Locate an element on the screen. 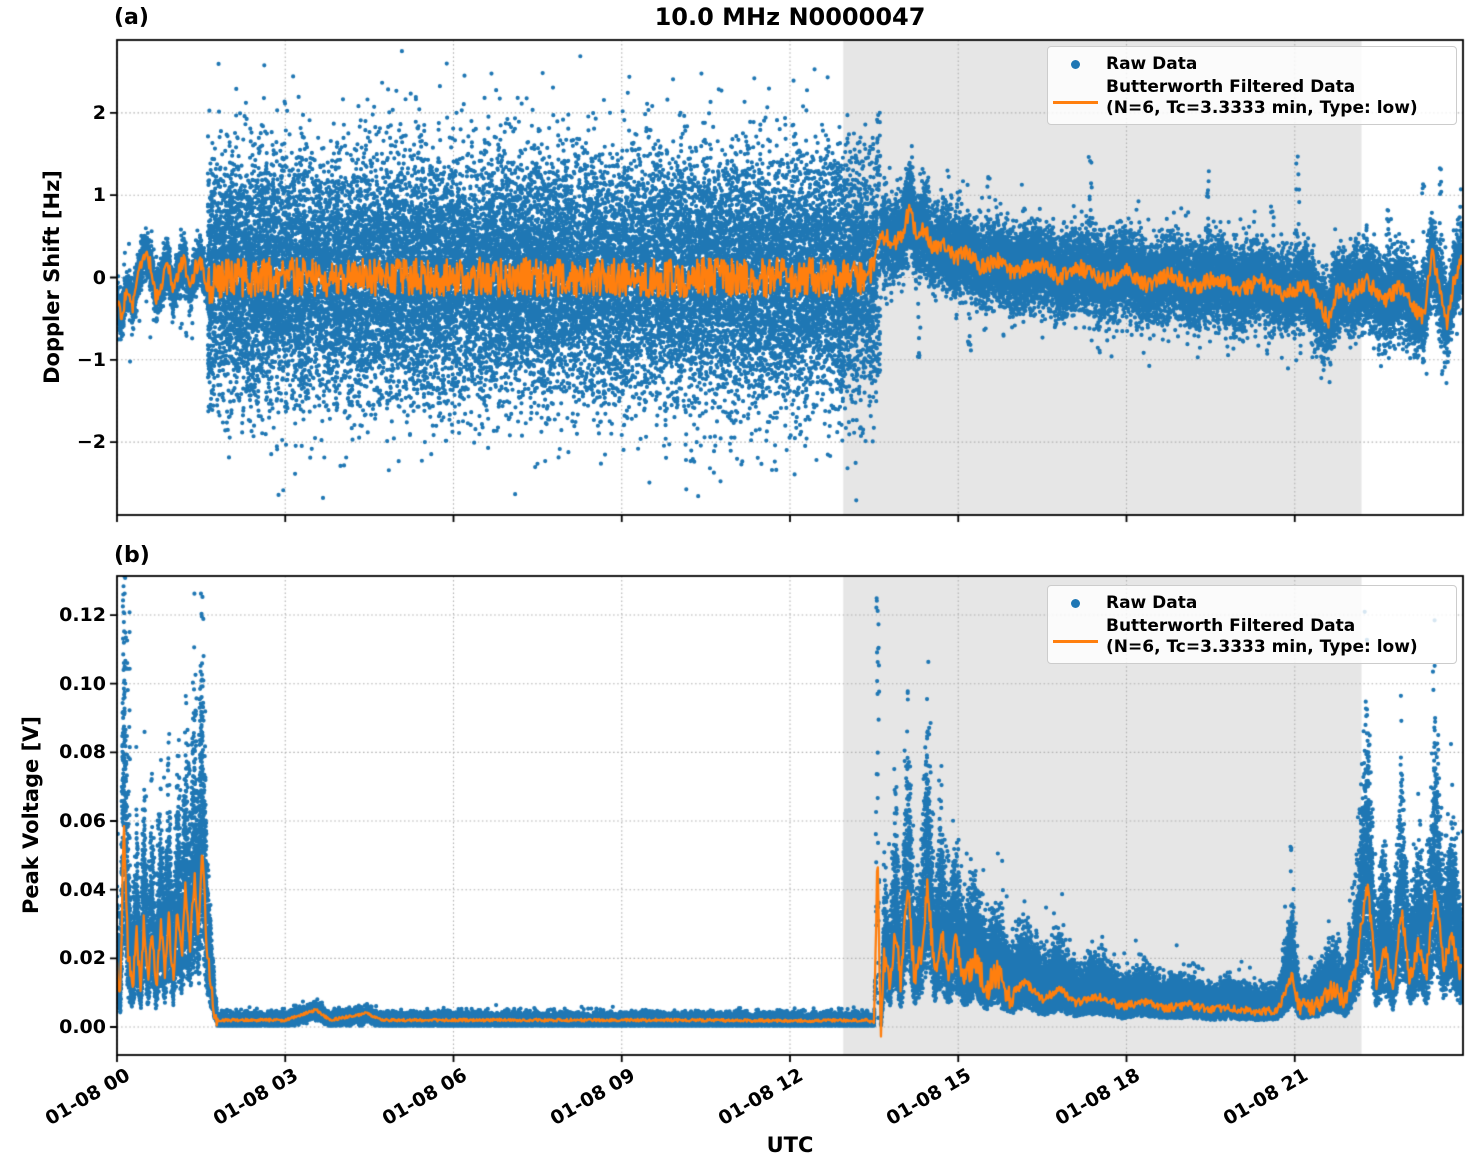 The height and width of the screenshot is (1172, 1471). panel-a-label: (a) is located at coordinates (131, 17).